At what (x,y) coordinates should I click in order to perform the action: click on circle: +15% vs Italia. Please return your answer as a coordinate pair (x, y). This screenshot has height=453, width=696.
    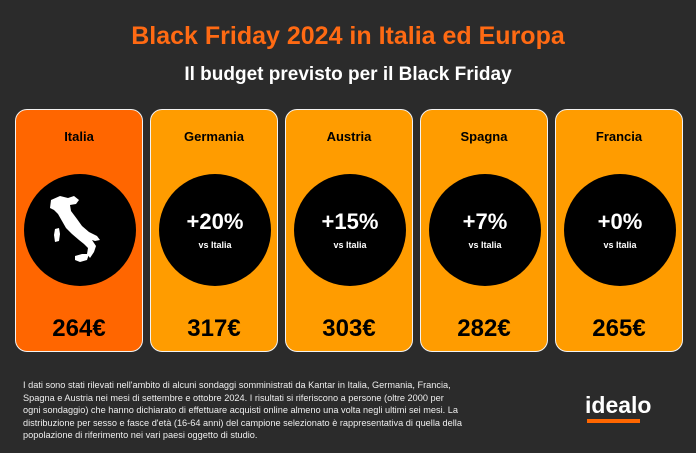
    Looking at the image, I should click on (350, 230).